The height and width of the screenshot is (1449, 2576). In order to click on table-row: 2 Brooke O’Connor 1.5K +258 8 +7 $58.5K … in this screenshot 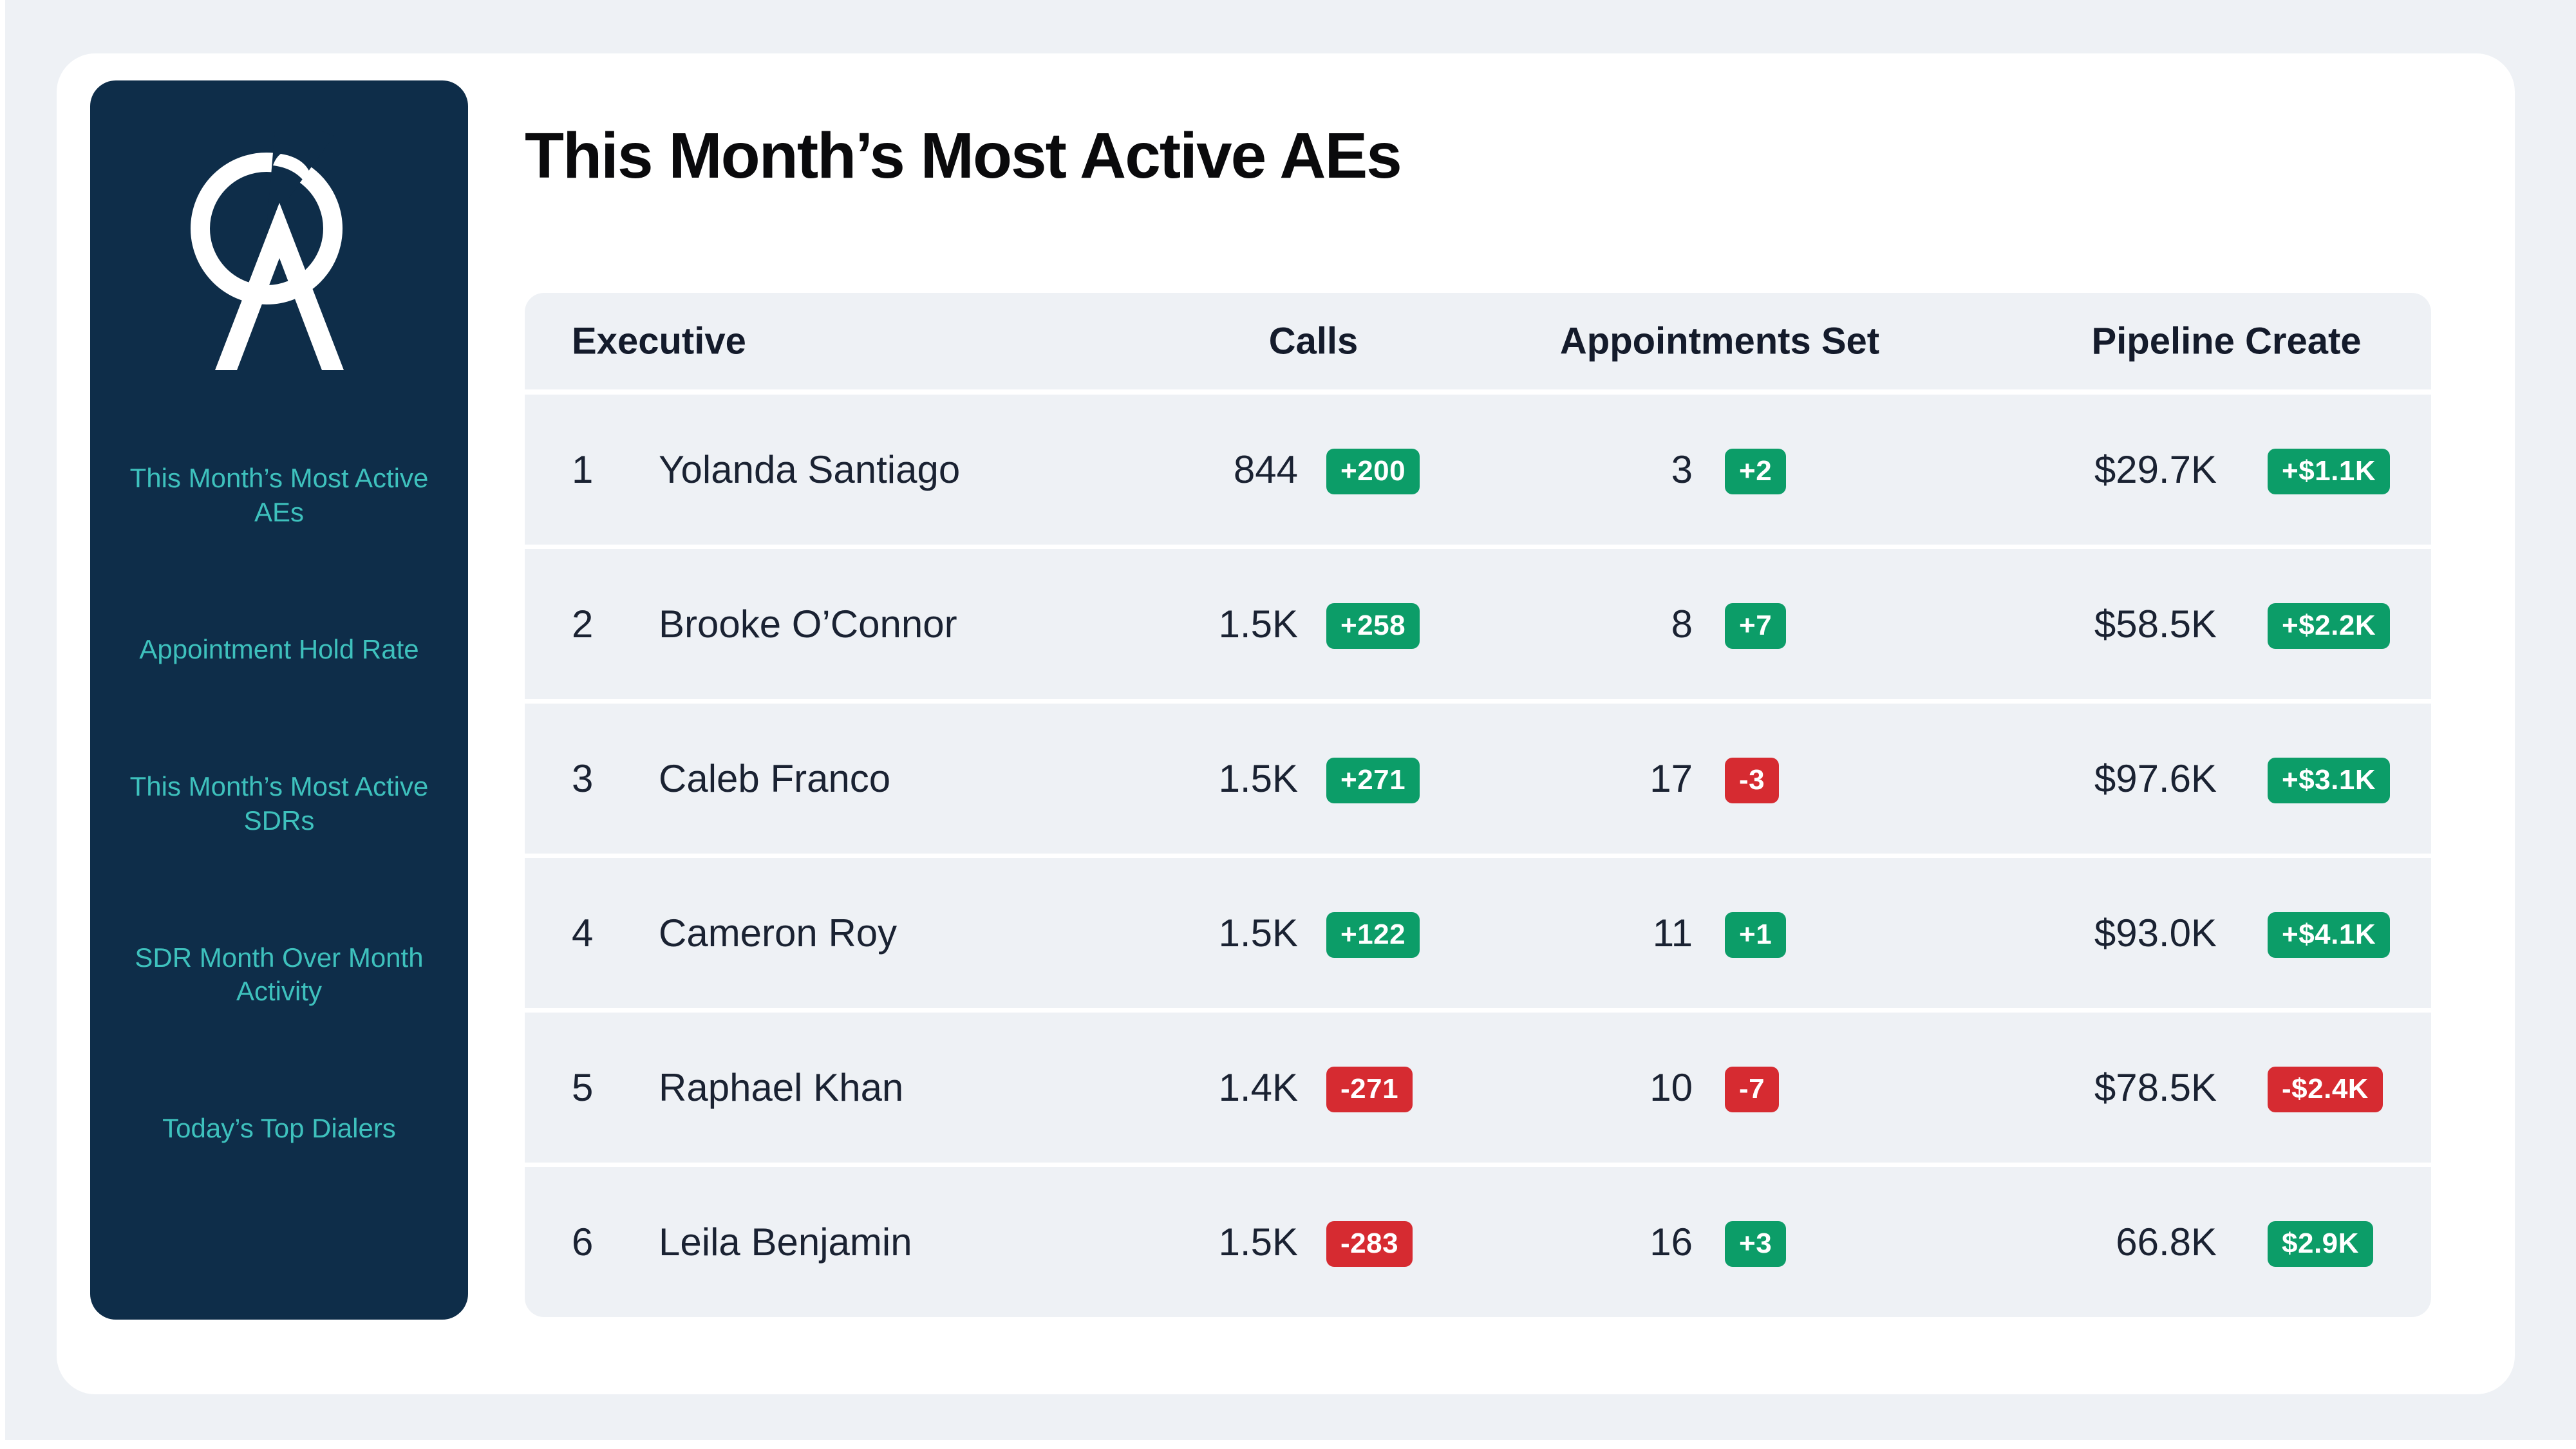, I will do `click(1478, 624)`.